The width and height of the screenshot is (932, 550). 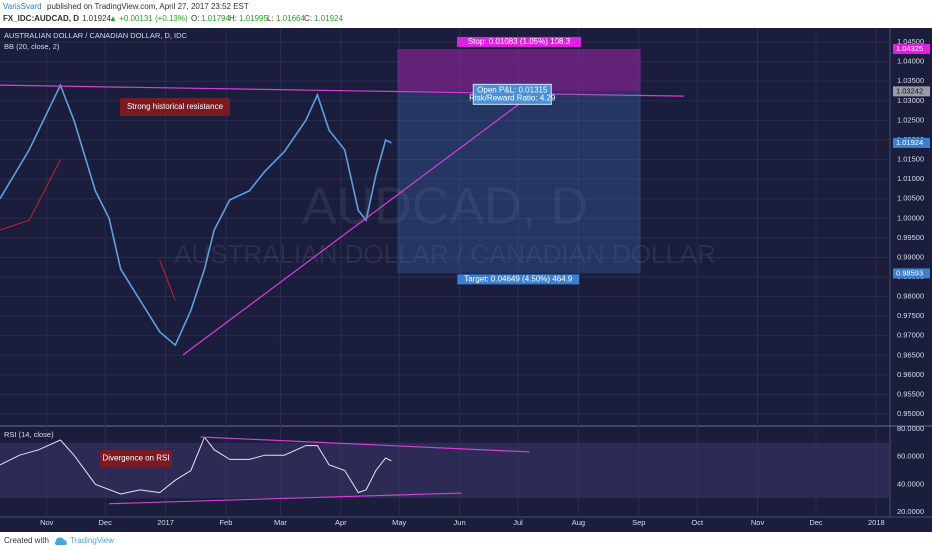 What do you see at coordinates (910, 61) in the screenshot?
I see `y-tick-label: 1.04000` at bounding box center [910, 61].